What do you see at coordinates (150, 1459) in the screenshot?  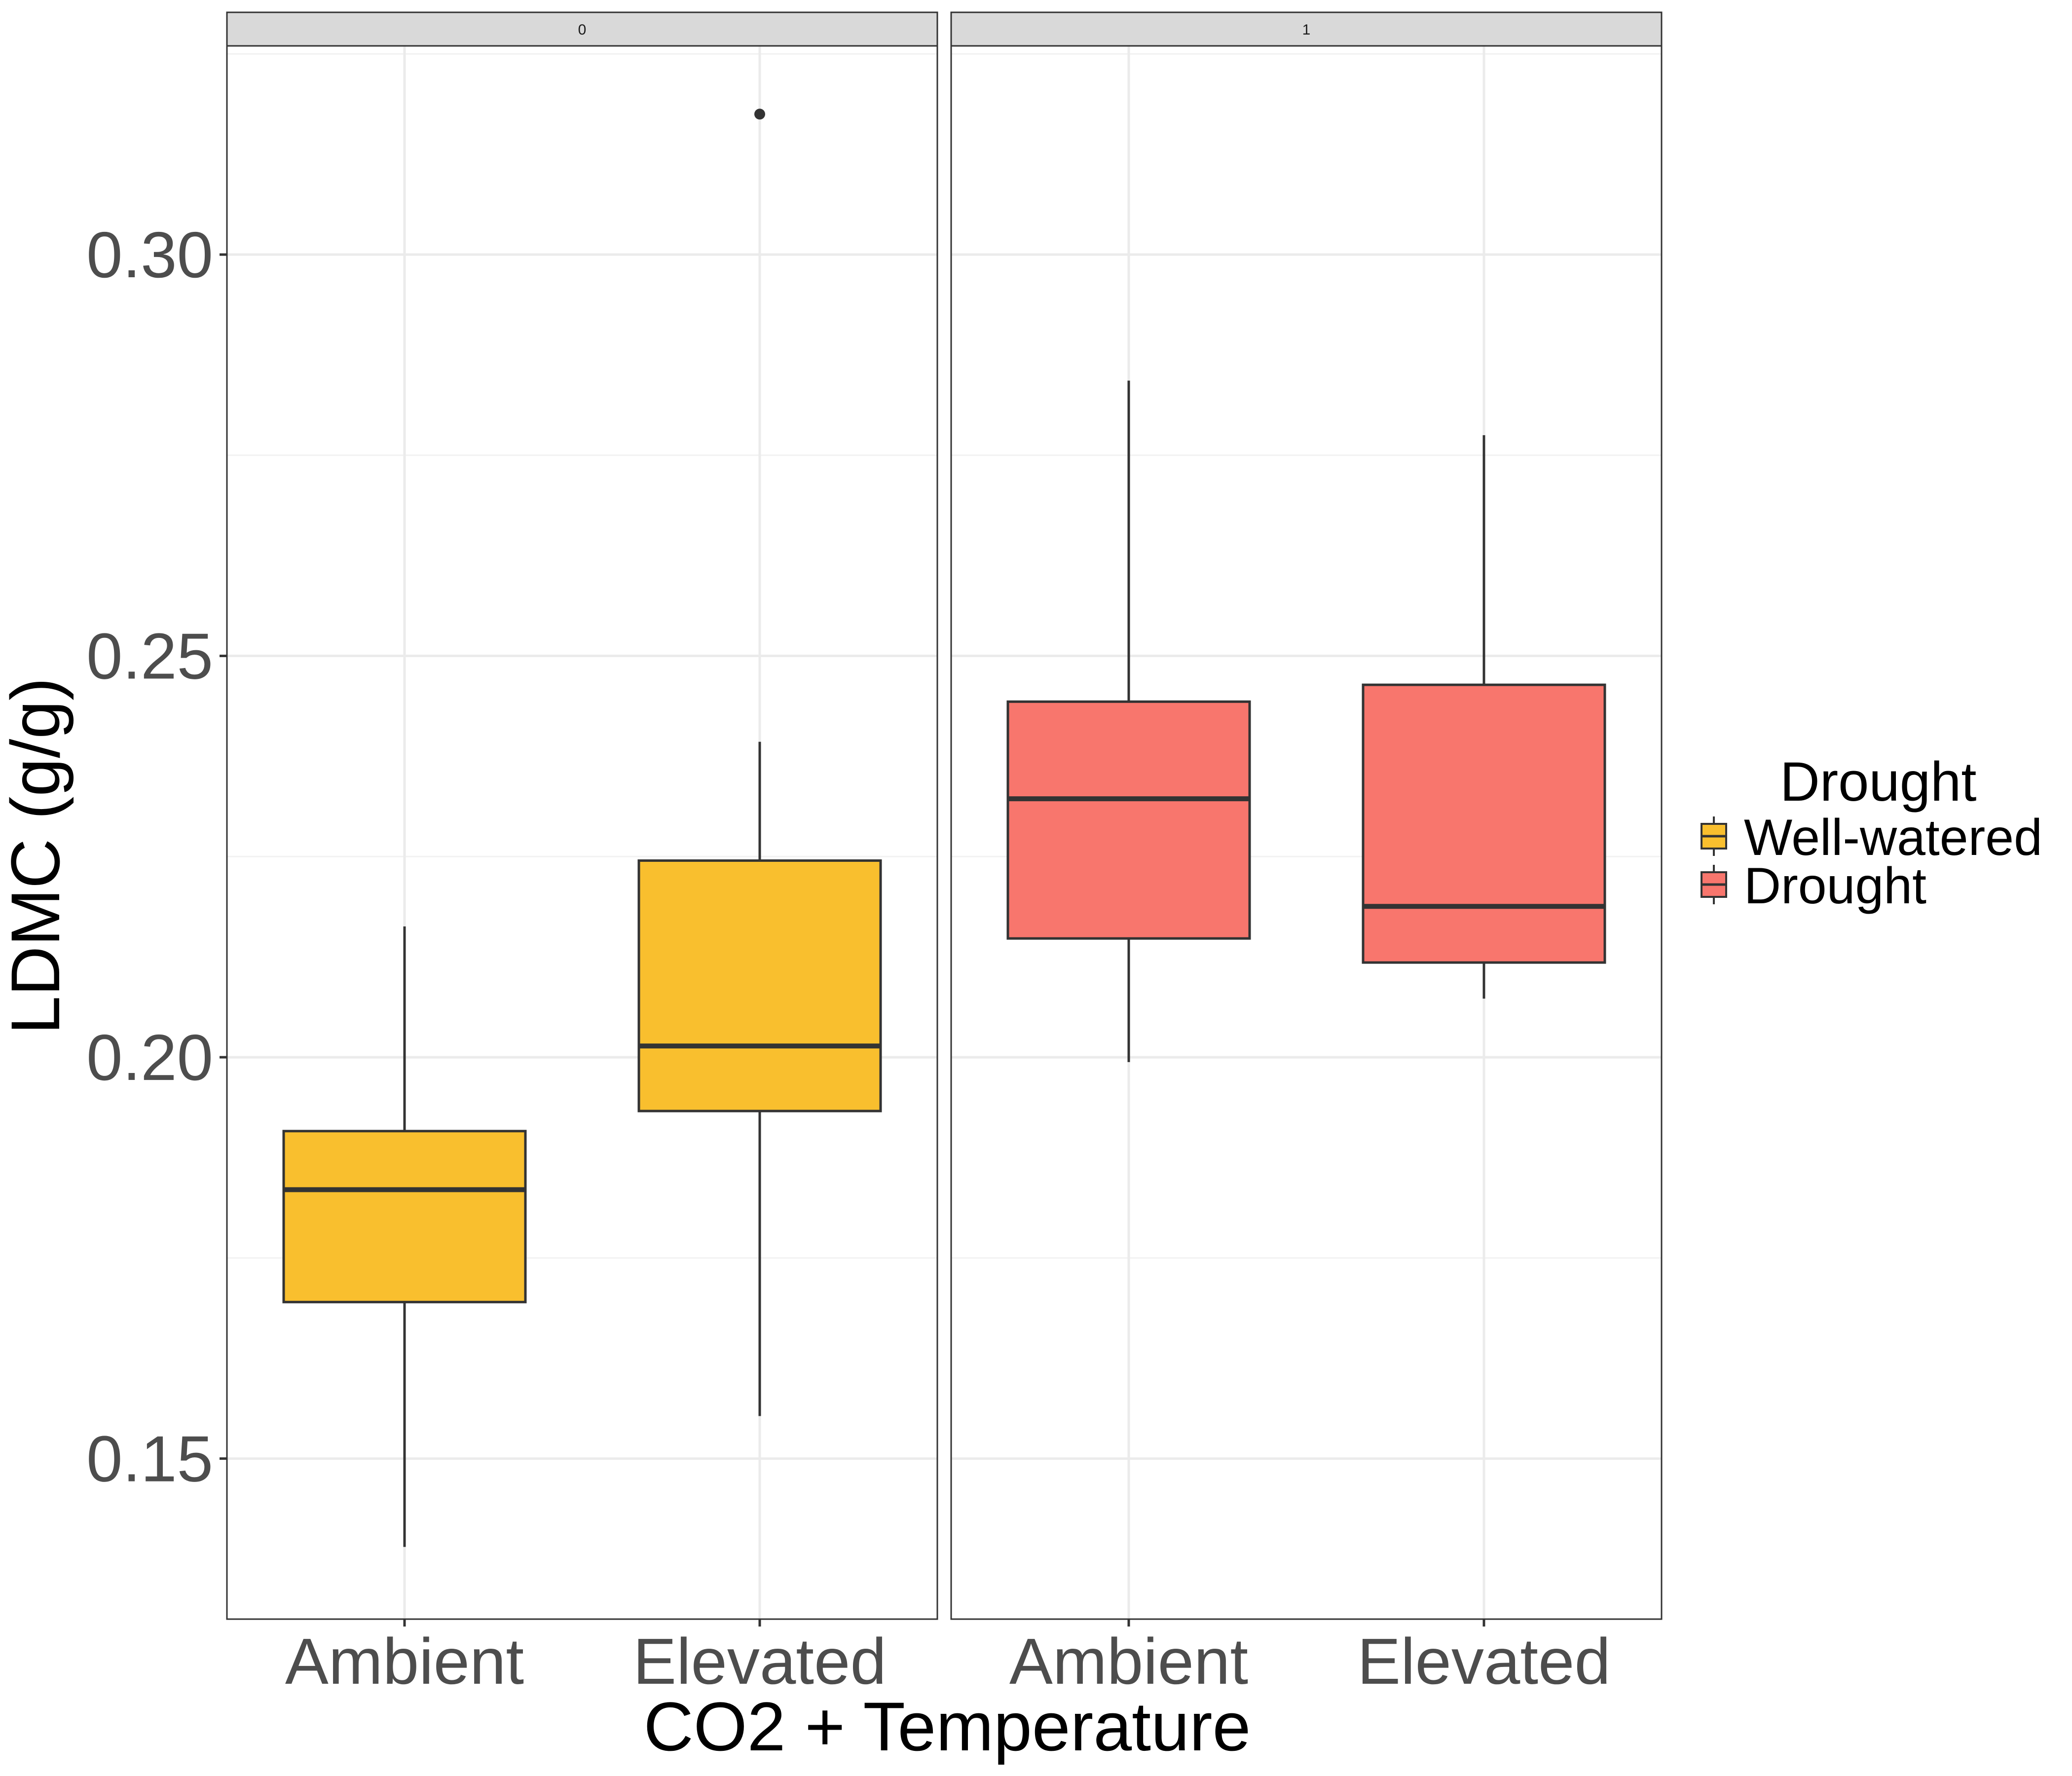 I see `y-tick-label: 0.15` at bounding box center [150, 1459].